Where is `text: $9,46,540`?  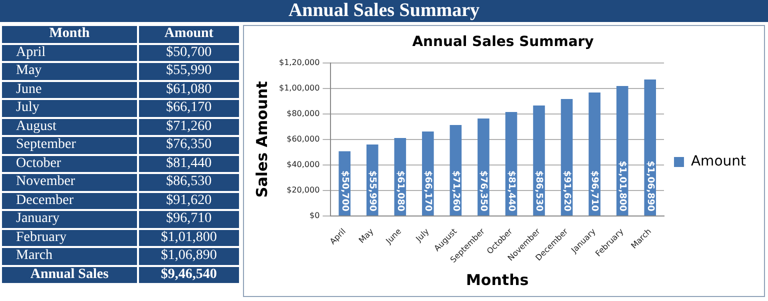
text: $9,46,540 is located at coordinates (188, 274).